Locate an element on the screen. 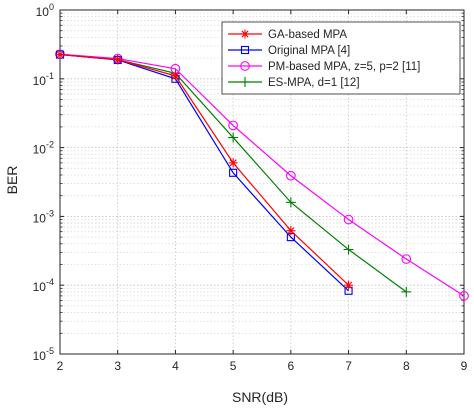 This screenshot has width=474, height=418. legend-label: GA-based MPA is located at coordinates (307, 35).